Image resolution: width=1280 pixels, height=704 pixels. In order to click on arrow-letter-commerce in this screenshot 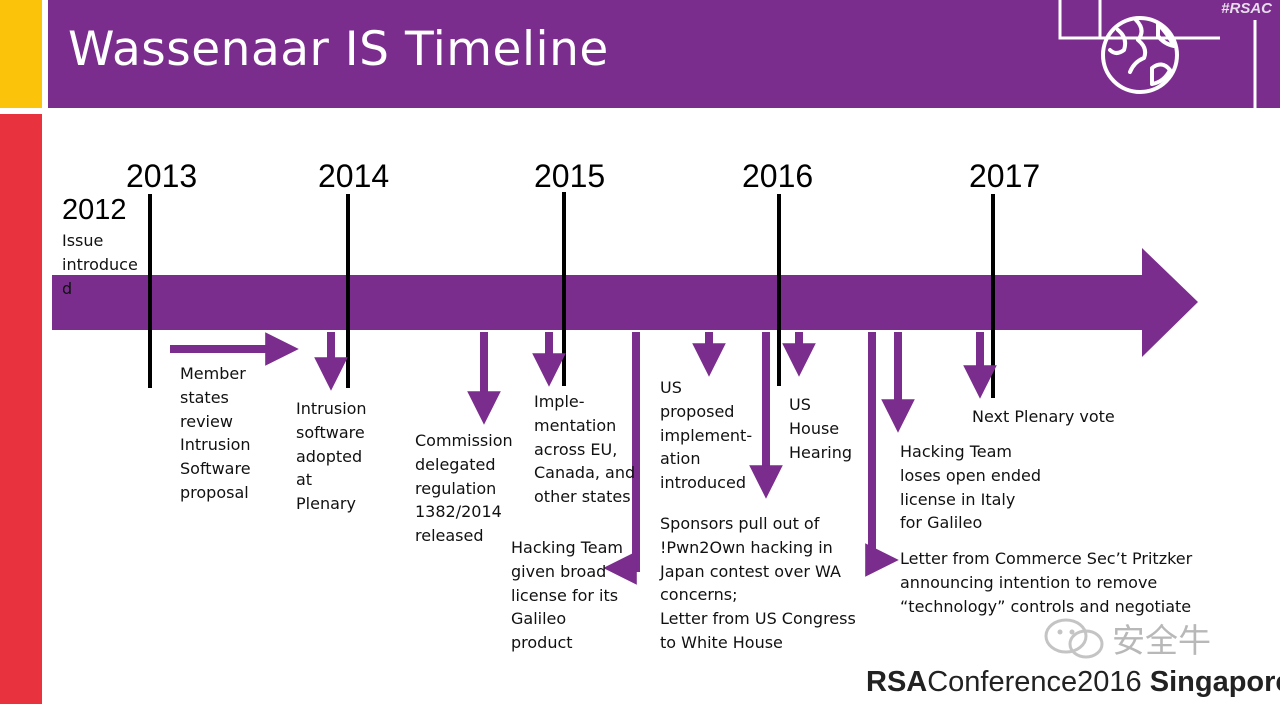, I will do `click(882, 454)`.